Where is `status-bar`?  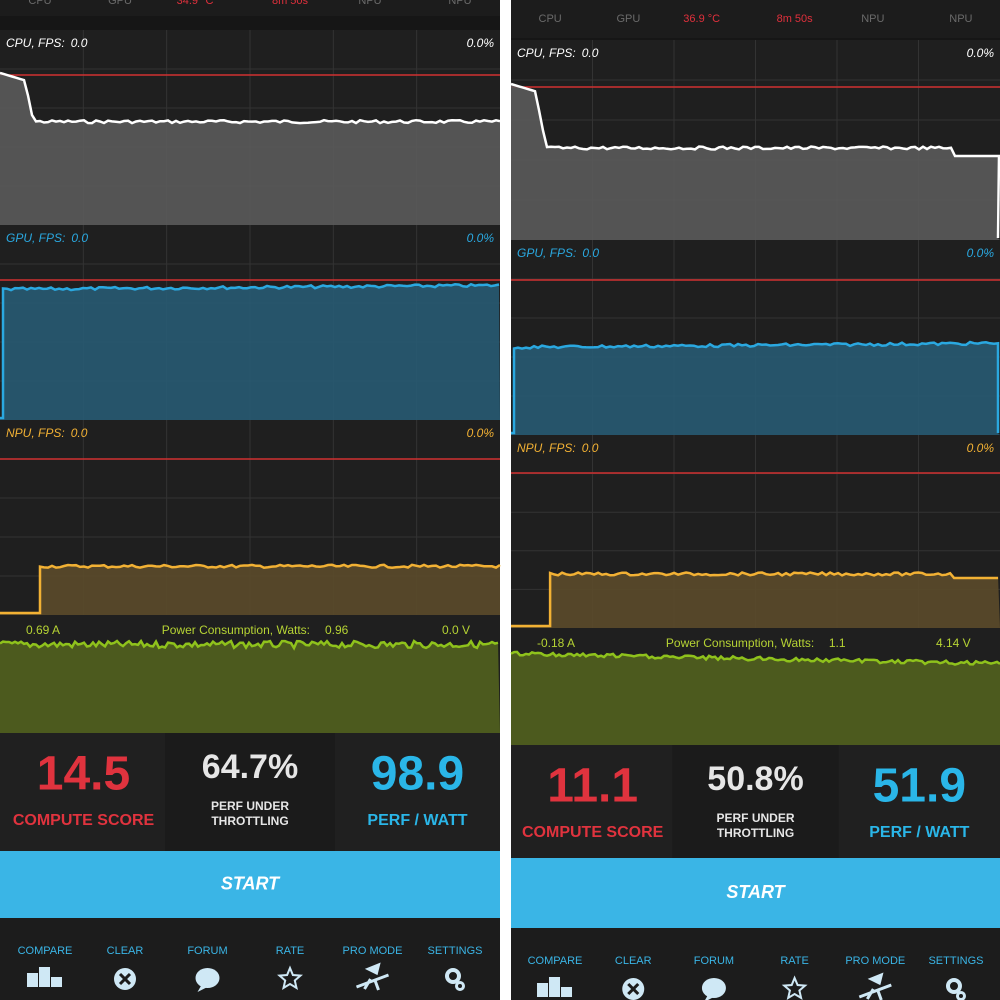
status-bar is located at coordinates (250, 8).